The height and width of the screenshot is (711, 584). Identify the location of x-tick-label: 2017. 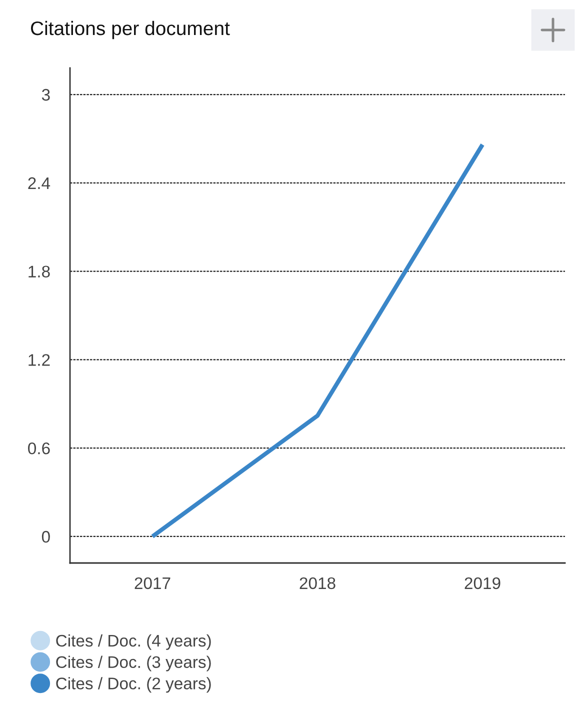
(152, 583).